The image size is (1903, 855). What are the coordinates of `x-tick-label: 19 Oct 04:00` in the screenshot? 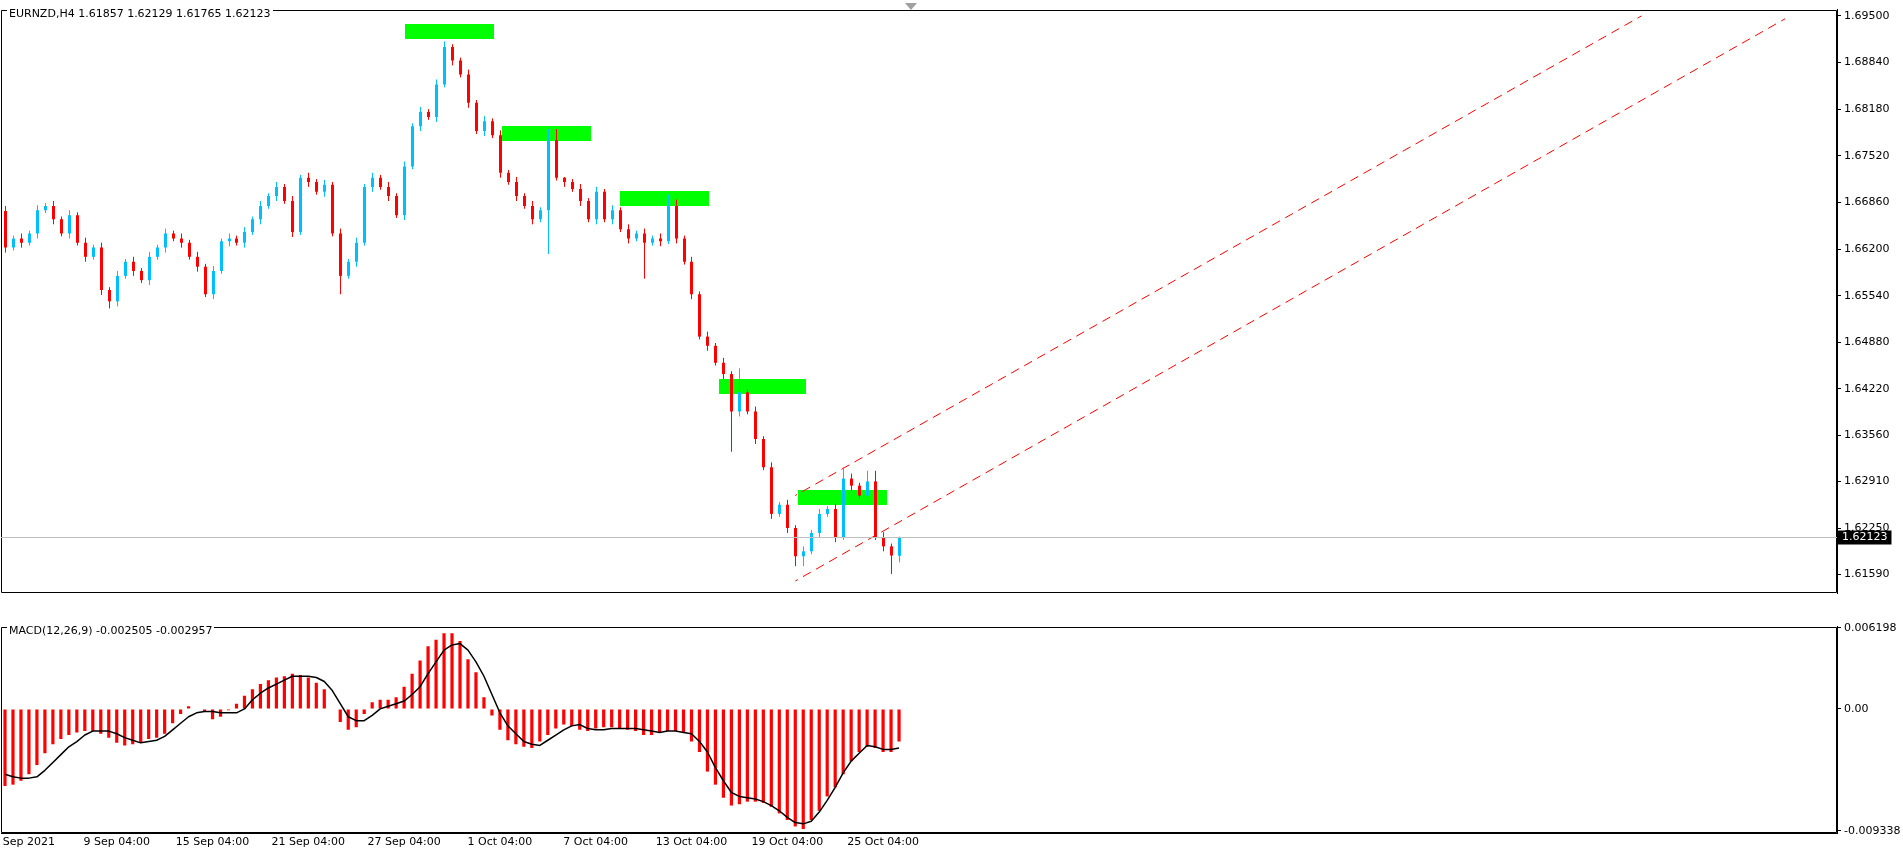 It's located at (787, 842).